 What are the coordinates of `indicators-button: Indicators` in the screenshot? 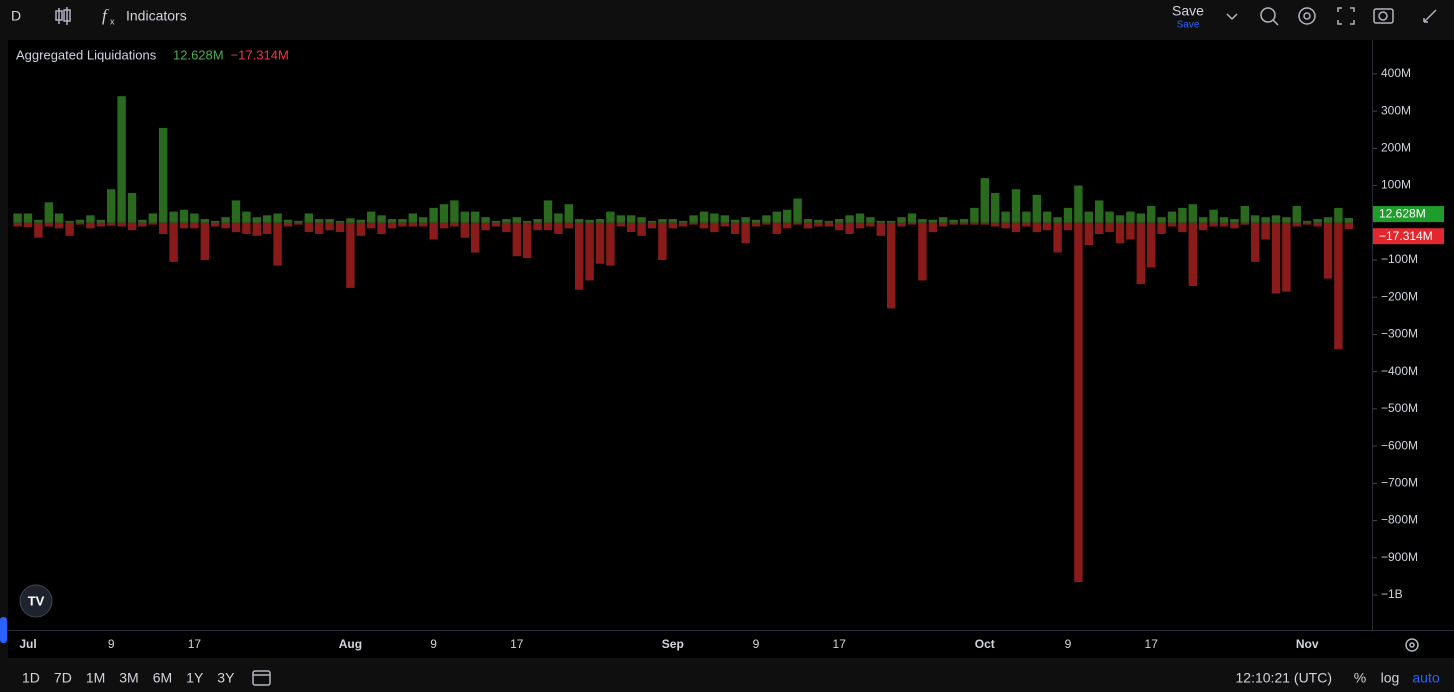 It's located at (156, 16).